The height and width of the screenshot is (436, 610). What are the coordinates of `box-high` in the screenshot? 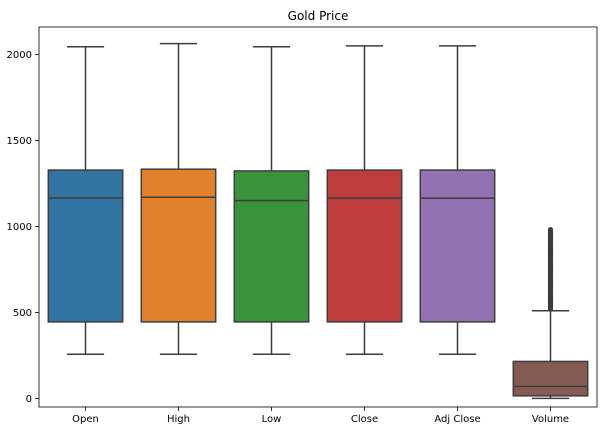 It's located at (178, 198).